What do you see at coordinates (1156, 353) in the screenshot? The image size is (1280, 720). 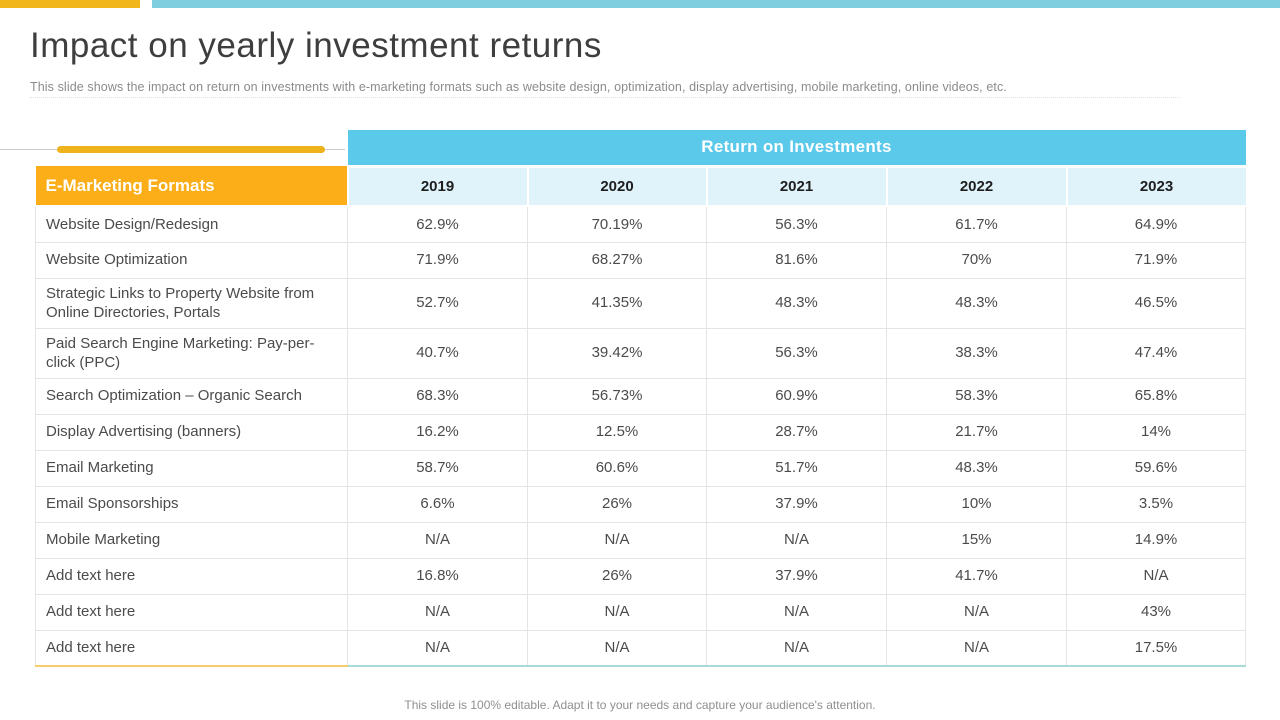 I see `value-cell: 47.4%` at bounding box center [1156, 353].